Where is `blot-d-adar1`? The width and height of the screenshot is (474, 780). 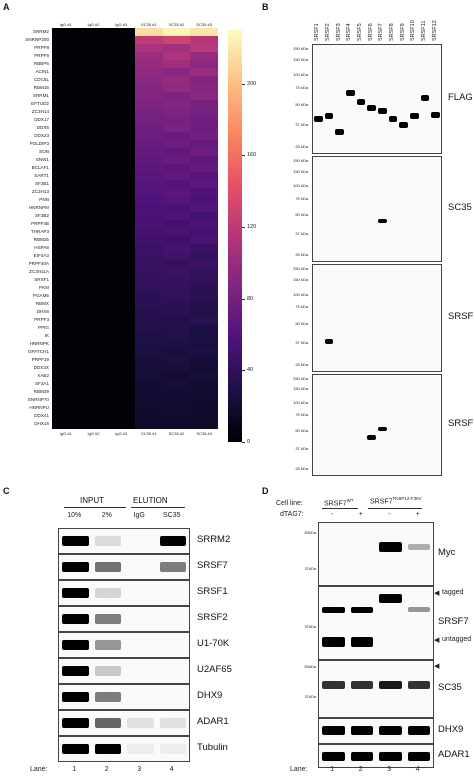 blot-d-adar1 is located at coordinates (376, 756).